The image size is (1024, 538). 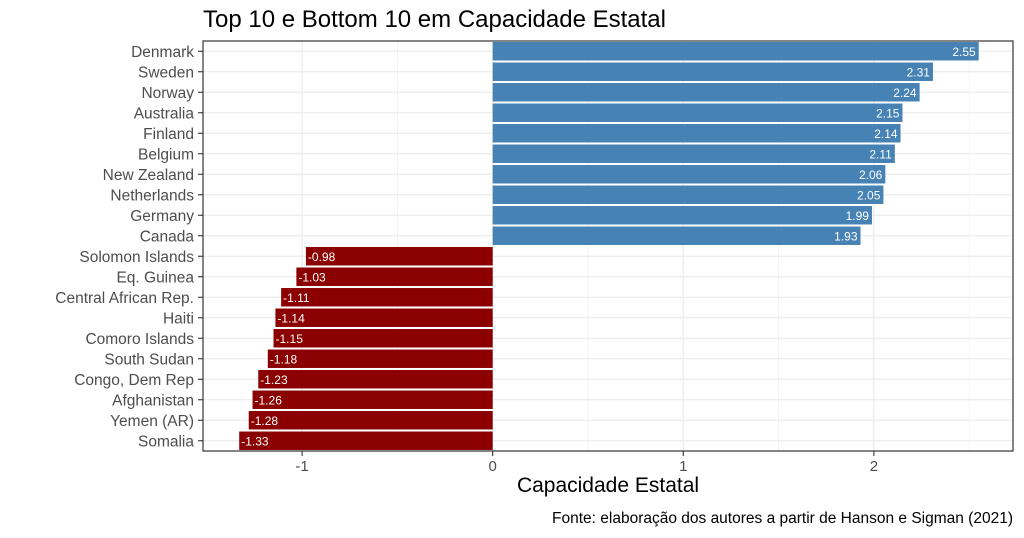 I want to click on category-label: Yemen (AR), so click(x=152, y=421).